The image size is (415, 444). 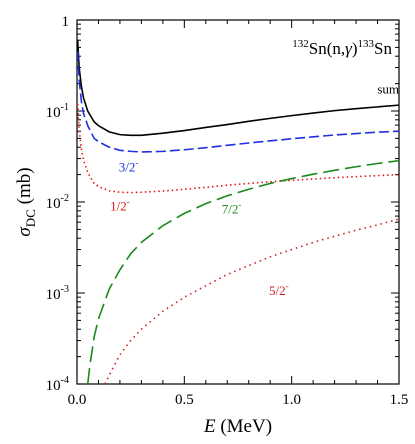 I want to click on y-axis-title: σDC (mb), so click(x=26, y=201).